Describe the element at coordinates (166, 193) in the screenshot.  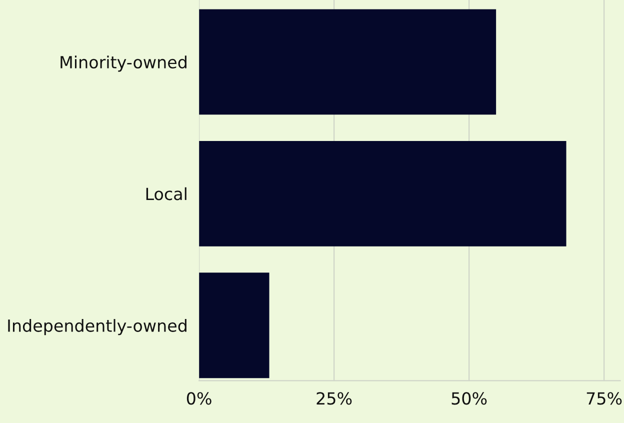
I see `y-tick-label: Local` at that location.